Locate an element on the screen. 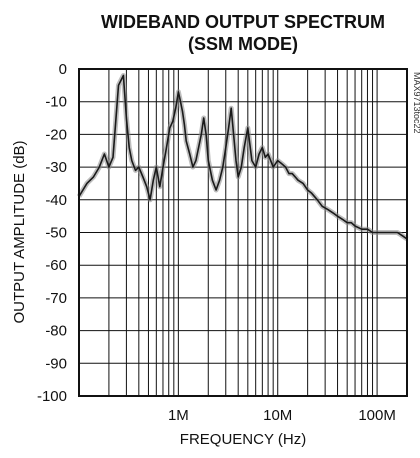  y-tick-label: -70 is located at coordinates (56, 298).